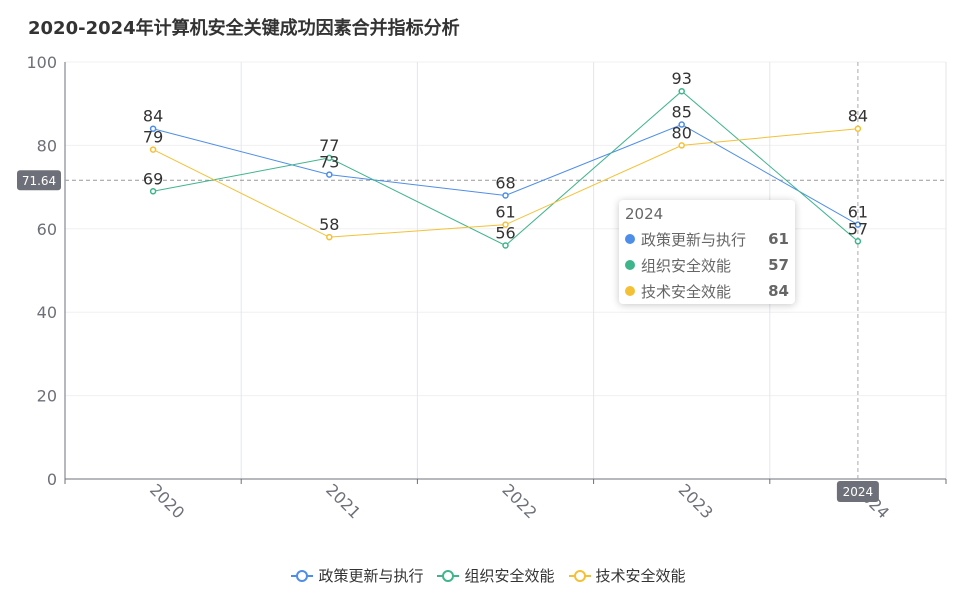 The width and height of the screenshot is (977, 597). What do you see at coordinates (343, 501) in the screenshot?
I see `x-tick-label: 2021` at bounding box center [343, 501].